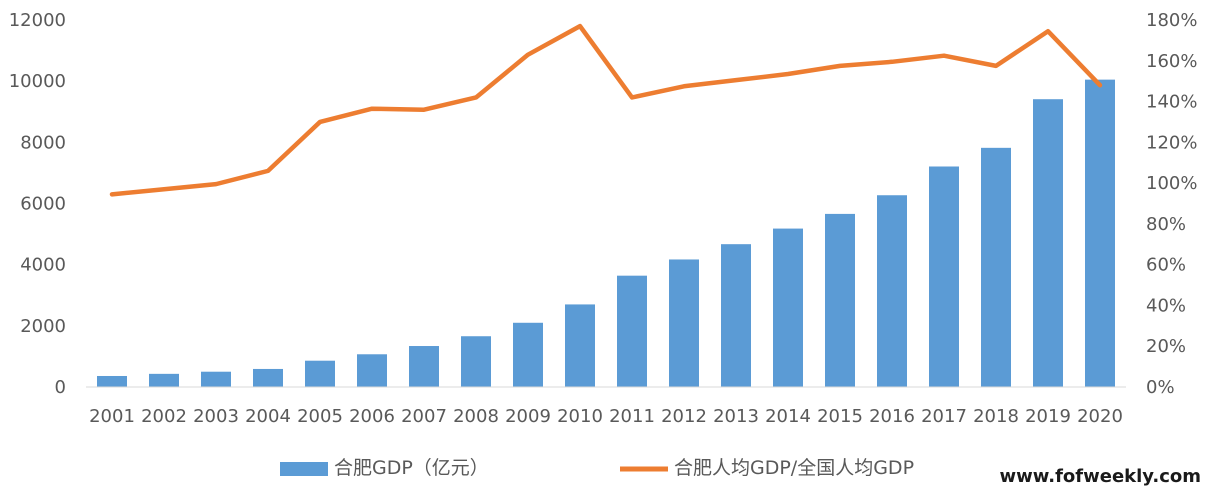 The image size is (1209, 493). Describe the element at coordinates (1048, 416) in the screenshot. I see `x-tick-label: 2019` at that location.